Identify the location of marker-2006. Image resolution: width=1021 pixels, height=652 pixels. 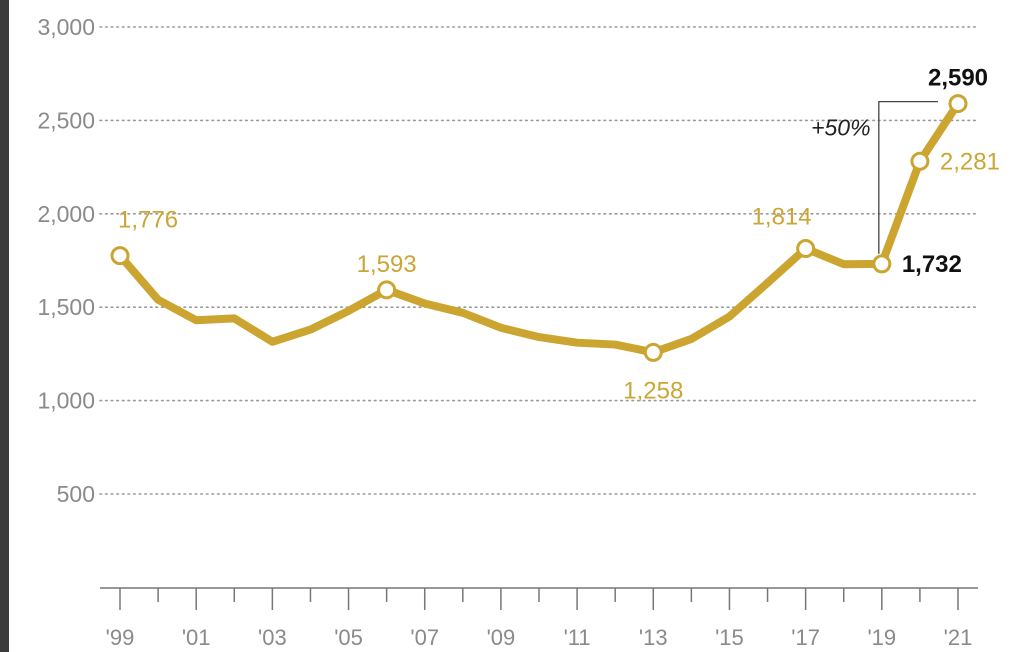
(387, 290).